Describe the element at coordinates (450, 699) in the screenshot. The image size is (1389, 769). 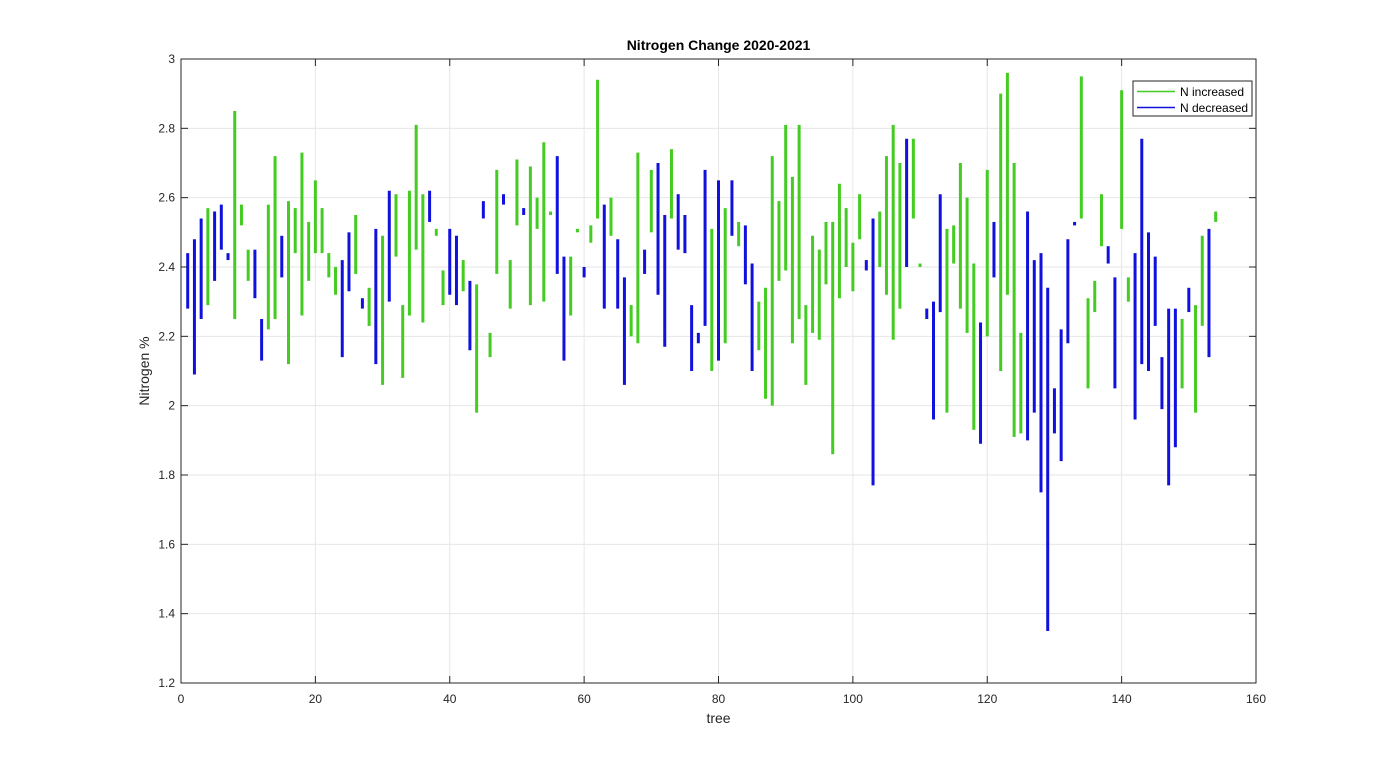
I see `x-tick-label: 40` at that location.